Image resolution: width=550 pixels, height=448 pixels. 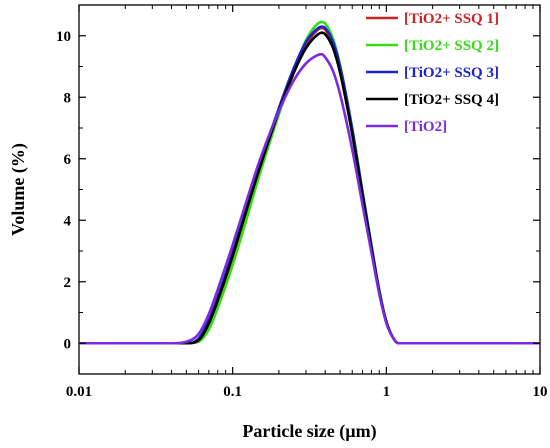 What do you see at coordinates (451, 46) in the screenshot?
I see `legend-label-2: [TiO2+ SSQ 2]` at bounding box center [451, 46].